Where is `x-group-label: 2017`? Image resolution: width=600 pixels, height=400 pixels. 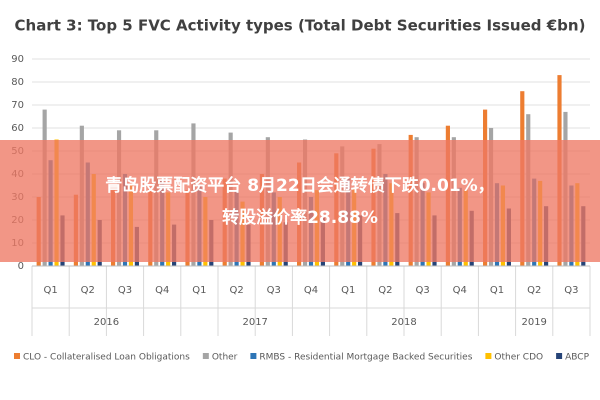
x-group-label: 2017 is located at coordinates (254, 322).